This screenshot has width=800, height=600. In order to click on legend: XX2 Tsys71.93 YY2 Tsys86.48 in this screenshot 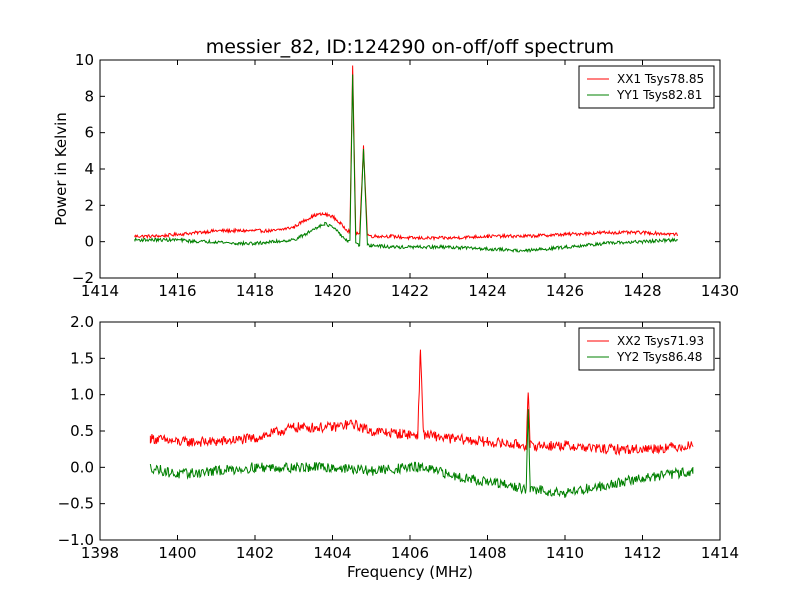, I will do `click(646, 349)`.